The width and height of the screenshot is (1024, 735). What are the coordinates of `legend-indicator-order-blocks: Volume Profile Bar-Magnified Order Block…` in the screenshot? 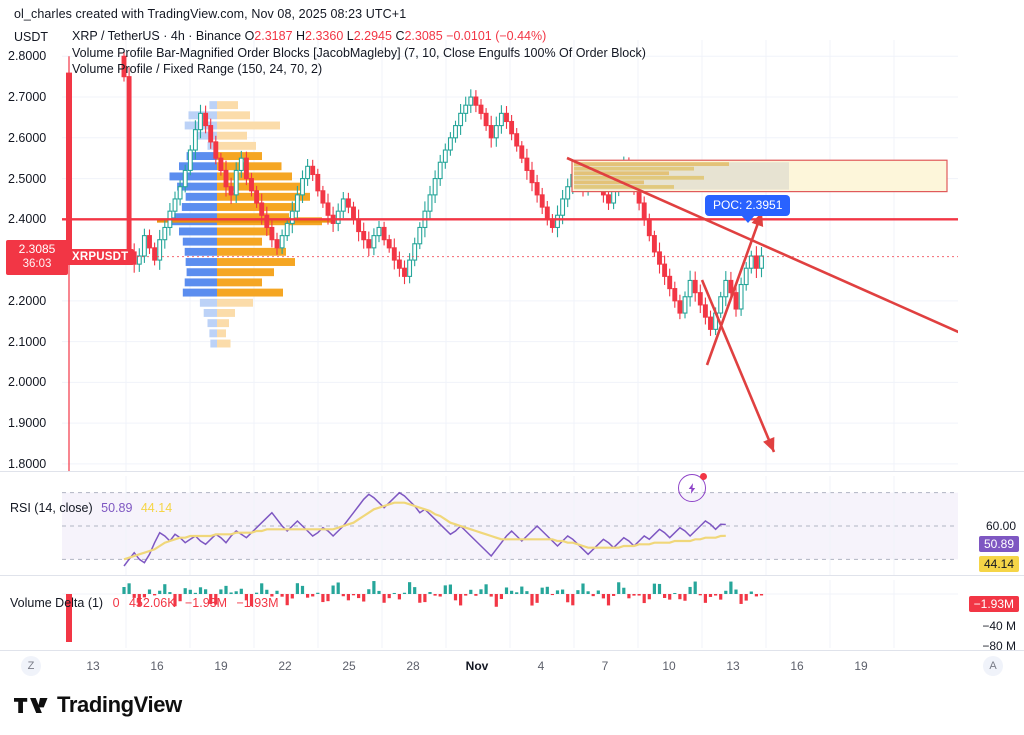 It's located at (359, 52).